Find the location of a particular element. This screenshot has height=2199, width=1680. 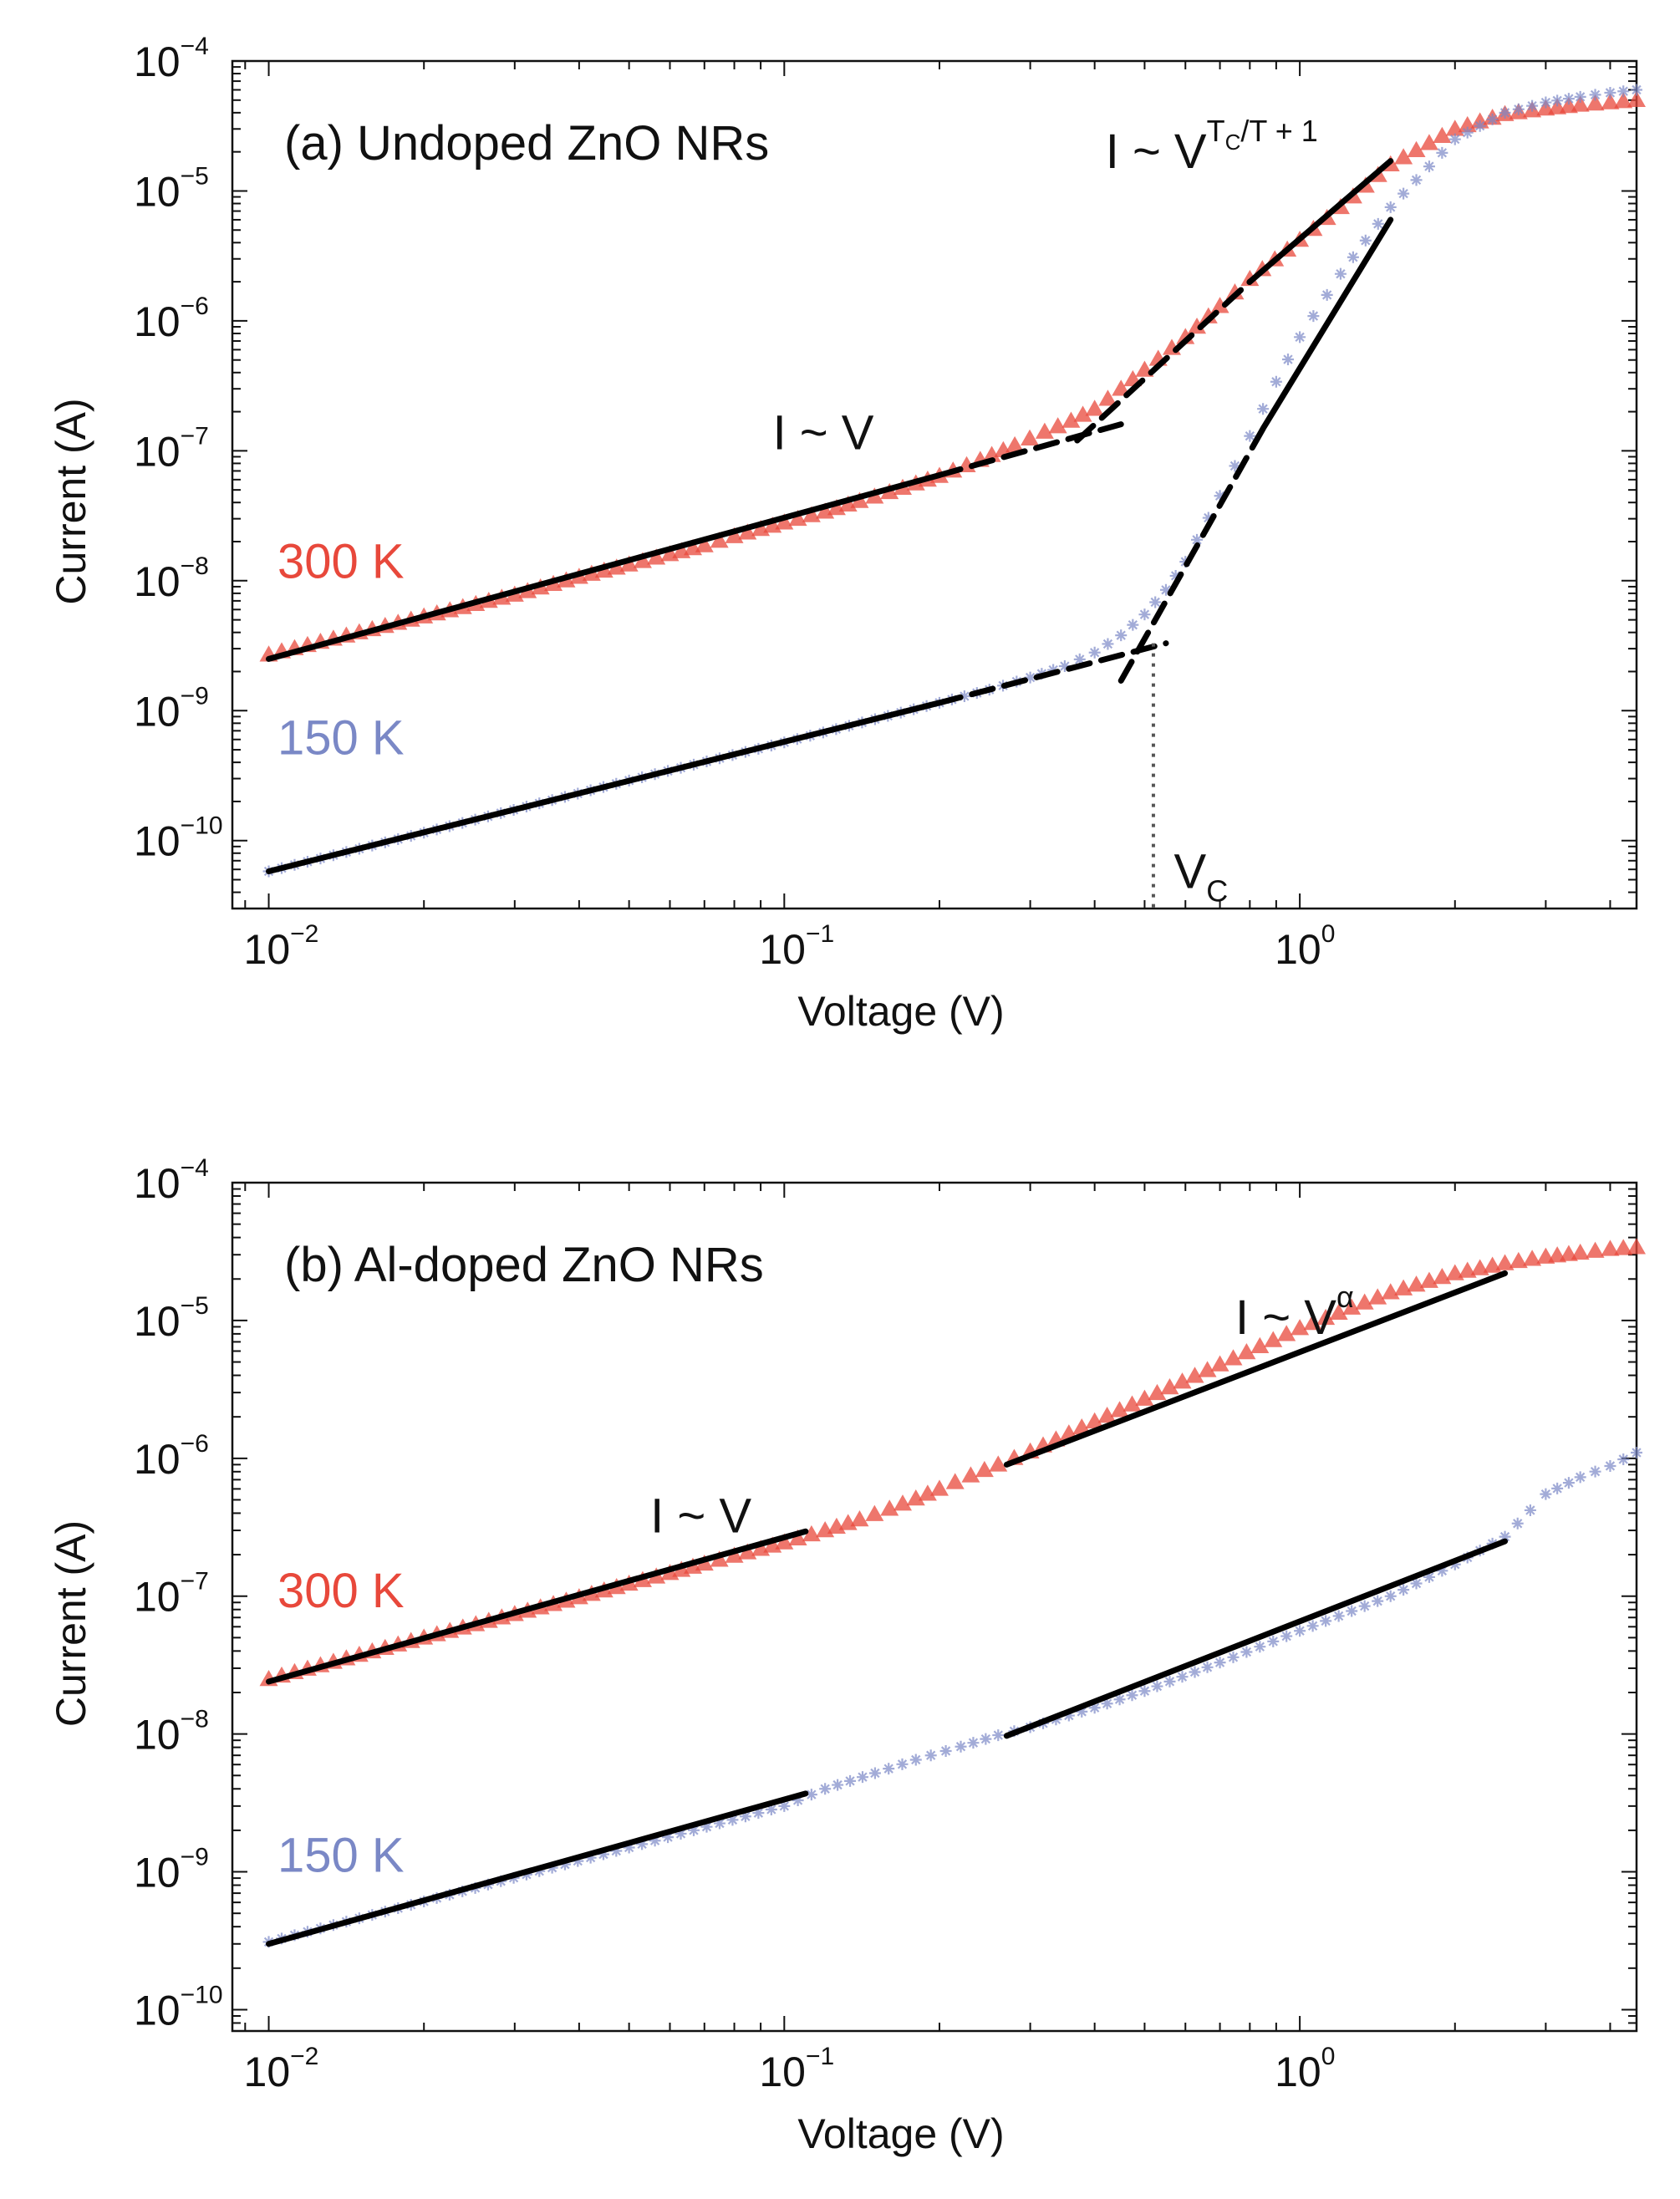

y-tick-label: 10⁻⁷ is located at coordinates (171, 1594).